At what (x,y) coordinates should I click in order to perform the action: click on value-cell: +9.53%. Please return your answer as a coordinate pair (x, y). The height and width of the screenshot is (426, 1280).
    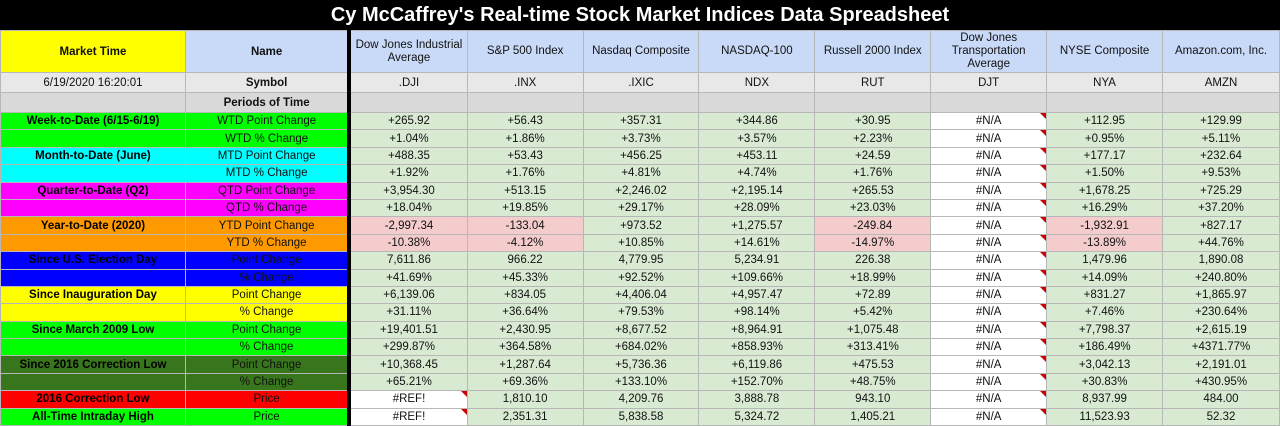
    Looking at the image, I should click on (1221, 173).